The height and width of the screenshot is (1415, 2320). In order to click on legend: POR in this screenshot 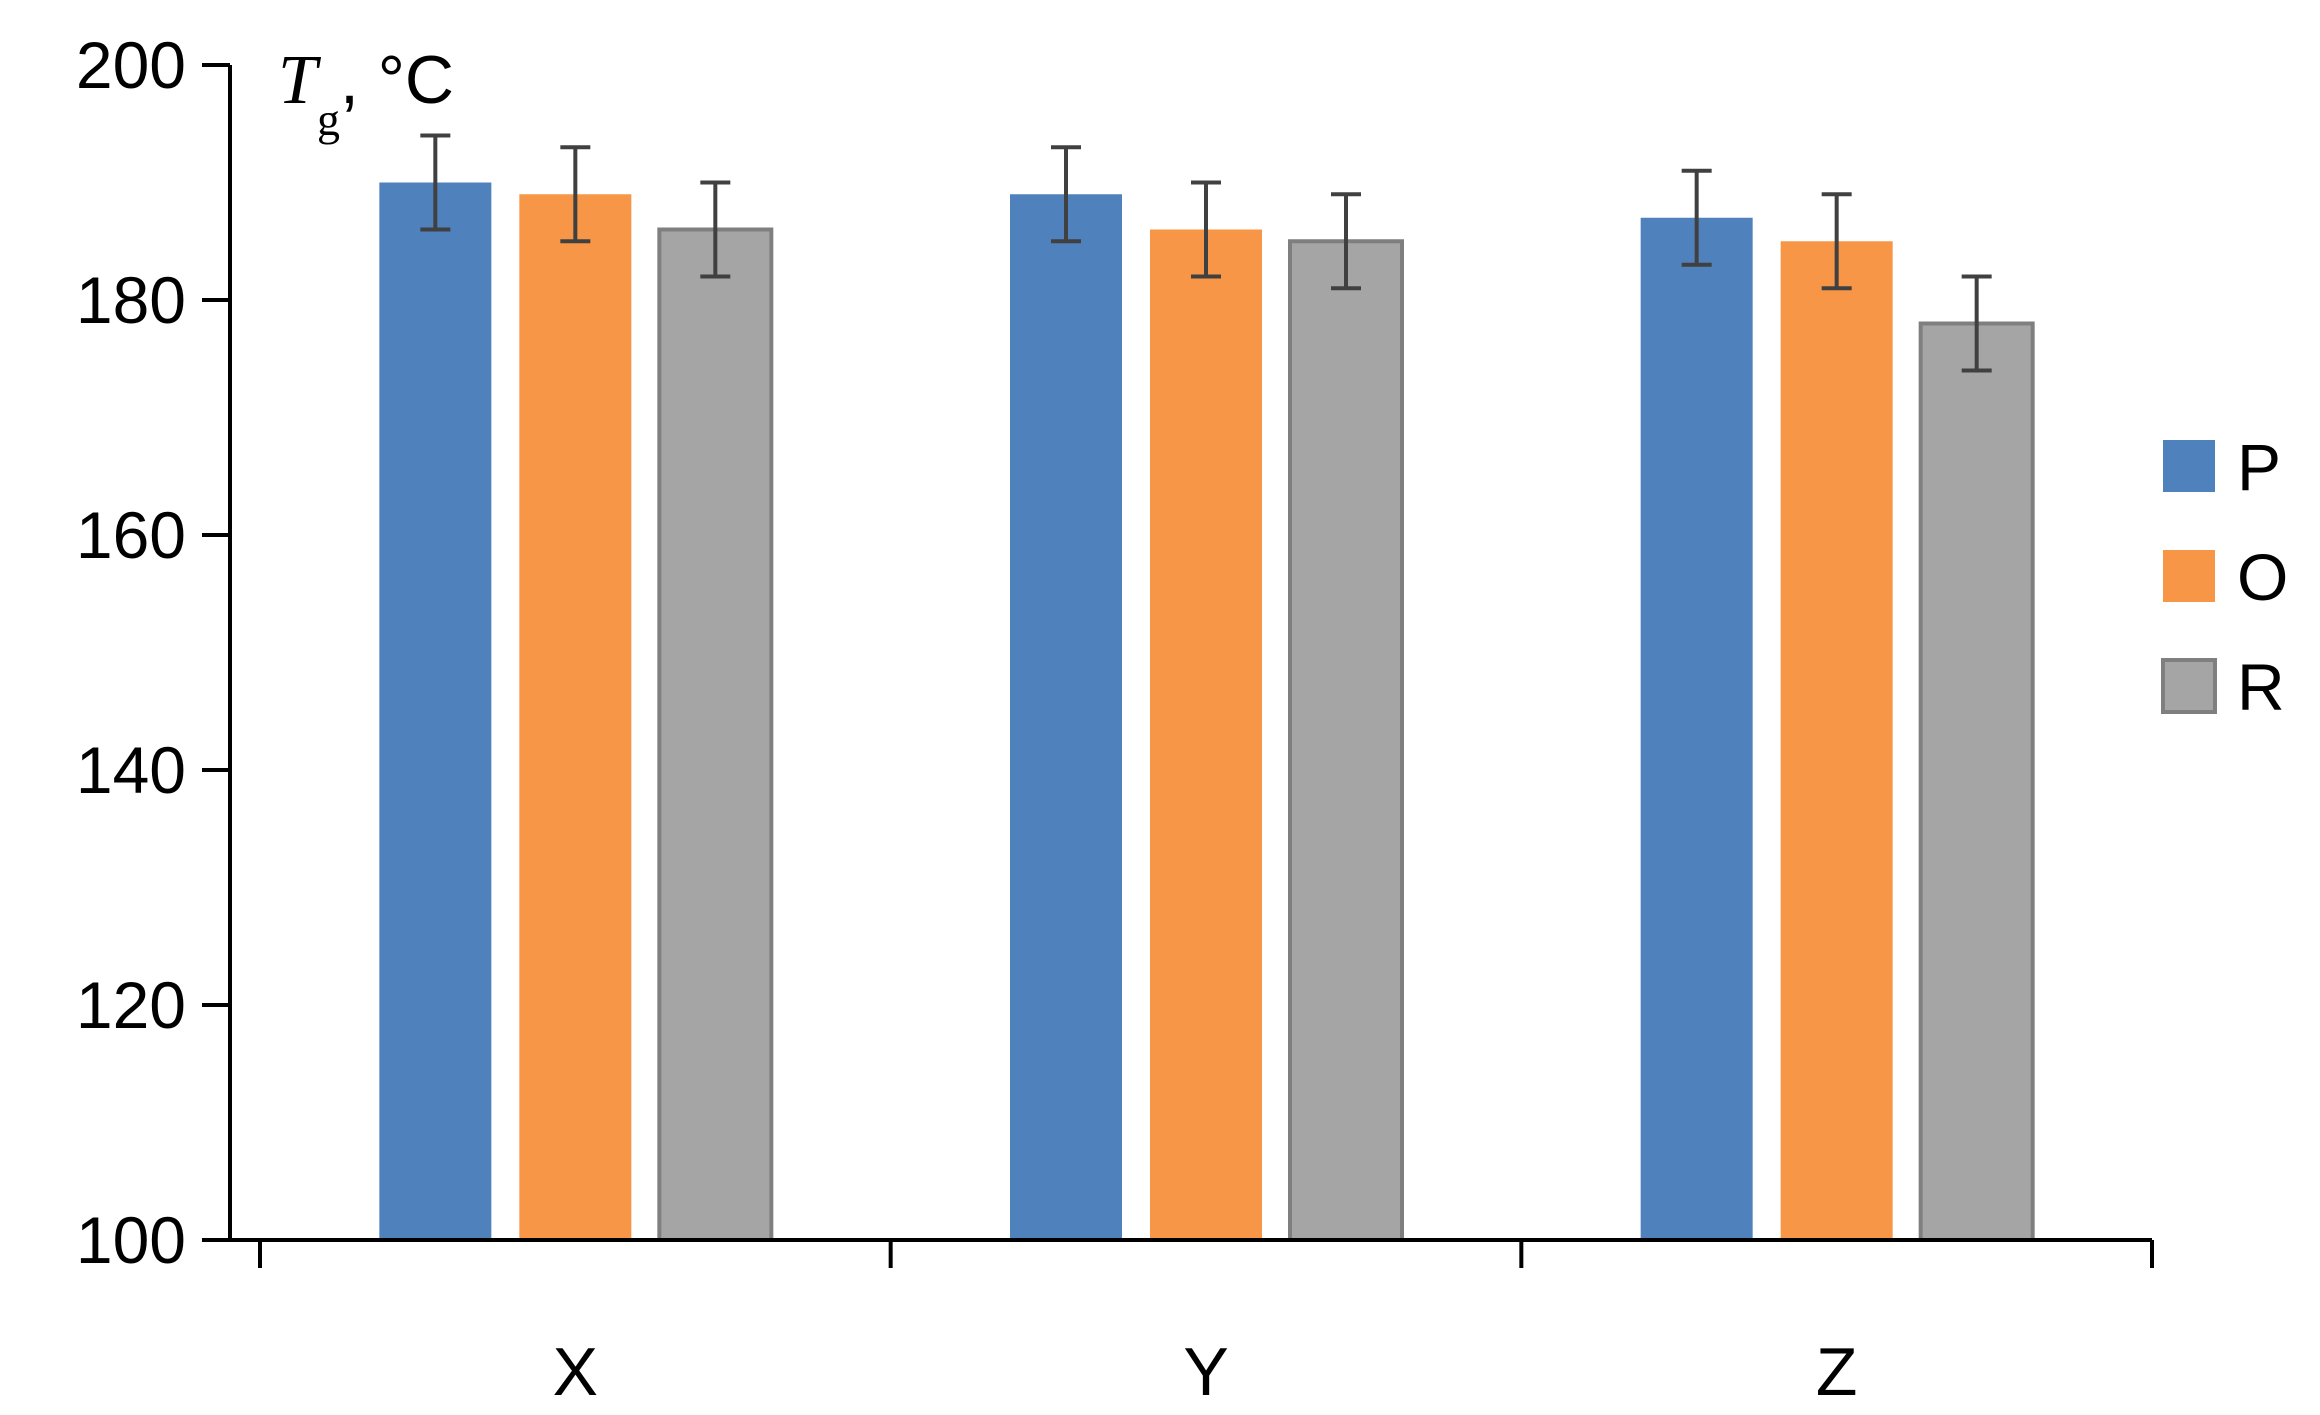, I will do `click(2224, 577)`.